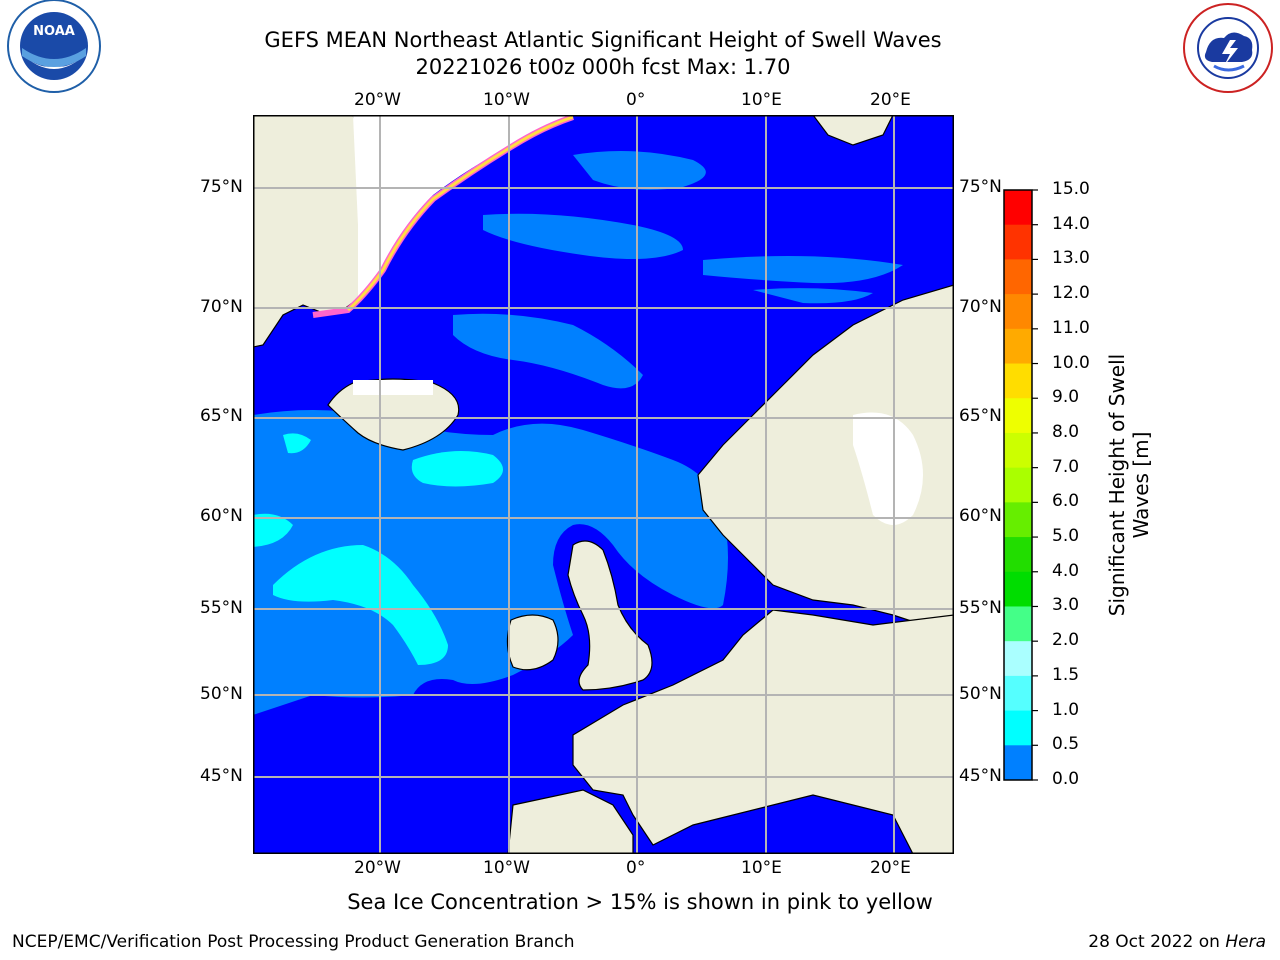 Image resolution: width=1280 pixels, height=960 pixels. Describe the element at coordinates (980, 187) in the screenshot. I see `lat-label-right: 75°N` at that location.